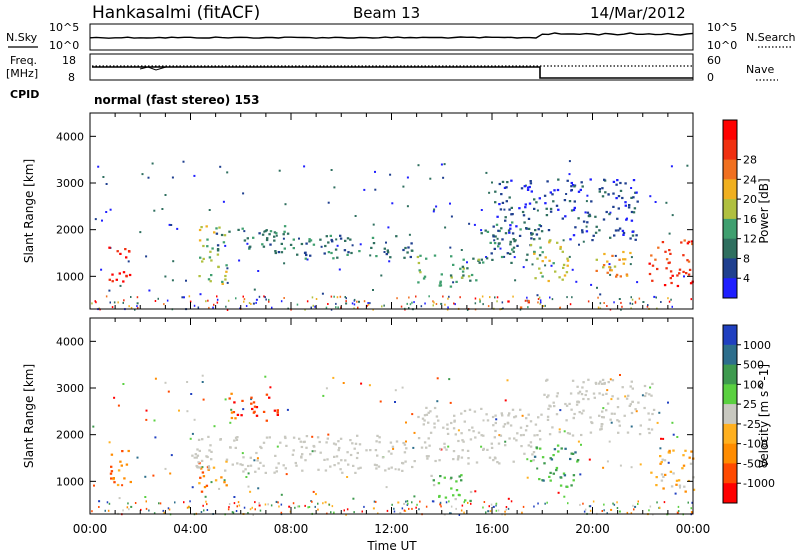  What do you see at coordinates (750, 160) in the screenshot?
I see `colorbar-tick-label: 28` at bounding box center [750, 160].